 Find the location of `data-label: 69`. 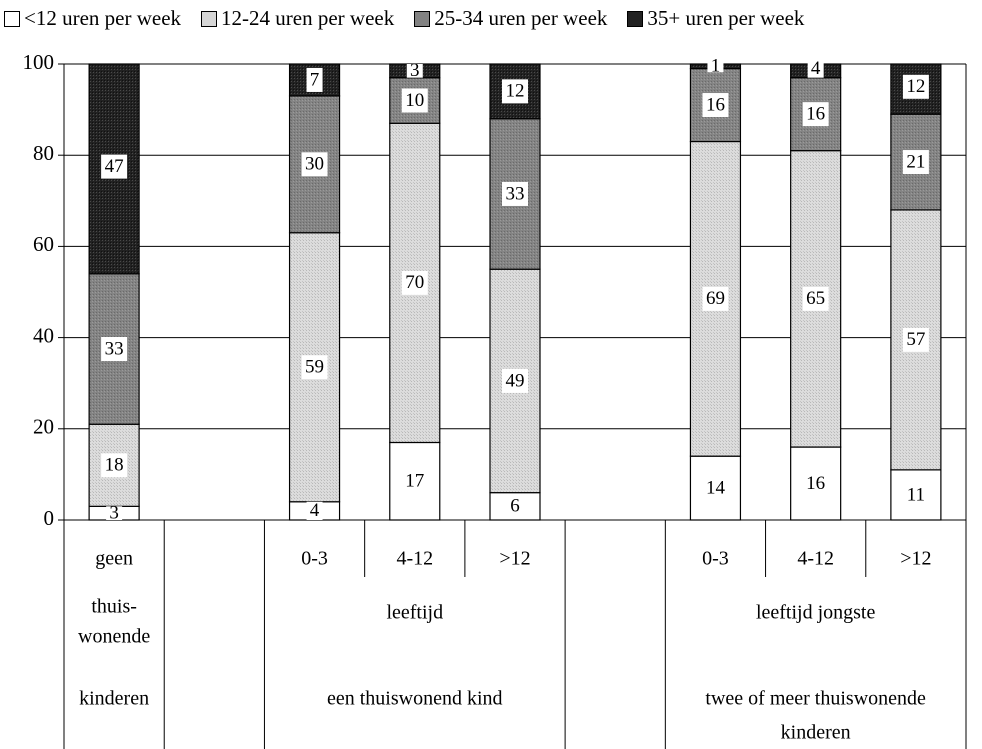

data-label: 69 is located at coordinates (715, 298).